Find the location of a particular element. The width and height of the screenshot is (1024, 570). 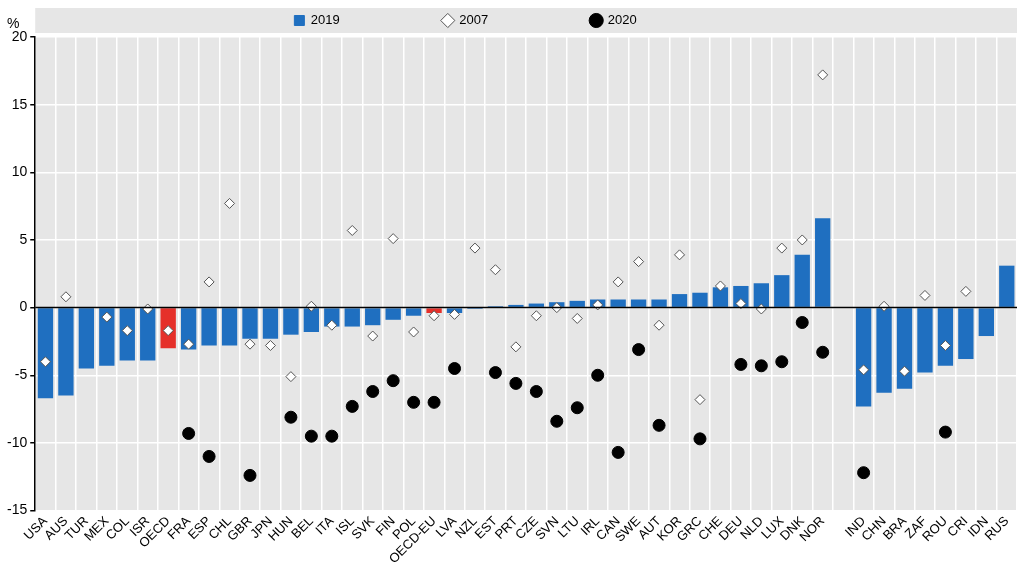

y-tick-label: 5 is located at coordinates (23, 238).